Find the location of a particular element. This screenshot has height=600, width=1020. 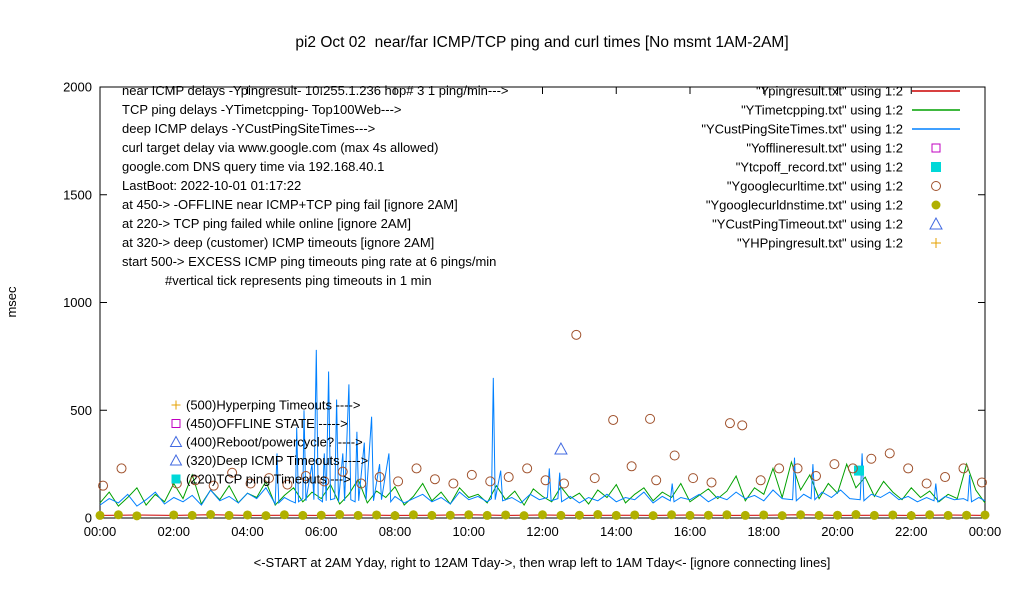

x-tick-label: 22:00 is located at coordinates (911, 531).